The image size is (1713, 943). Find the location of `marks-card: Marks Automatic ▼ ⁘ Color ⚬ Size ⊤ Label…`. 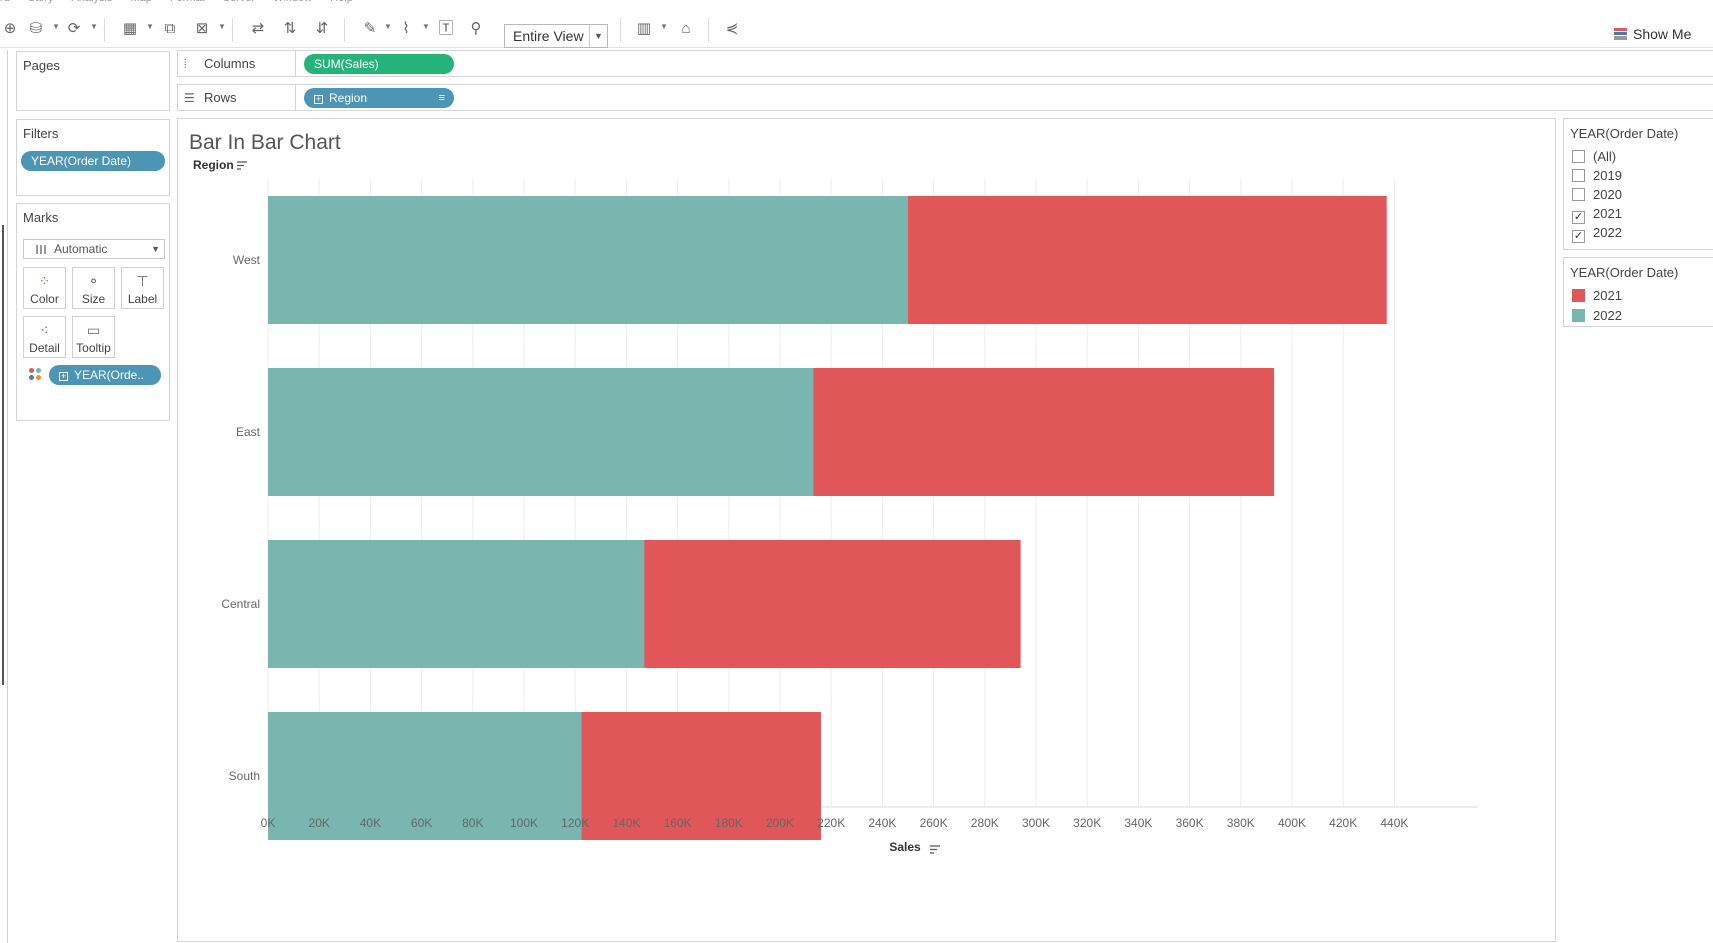

marks-card: Marks Automatic ▼ ⁘ Color ⚬ Size ⊤ Label… is located at coordinates (93, 312).